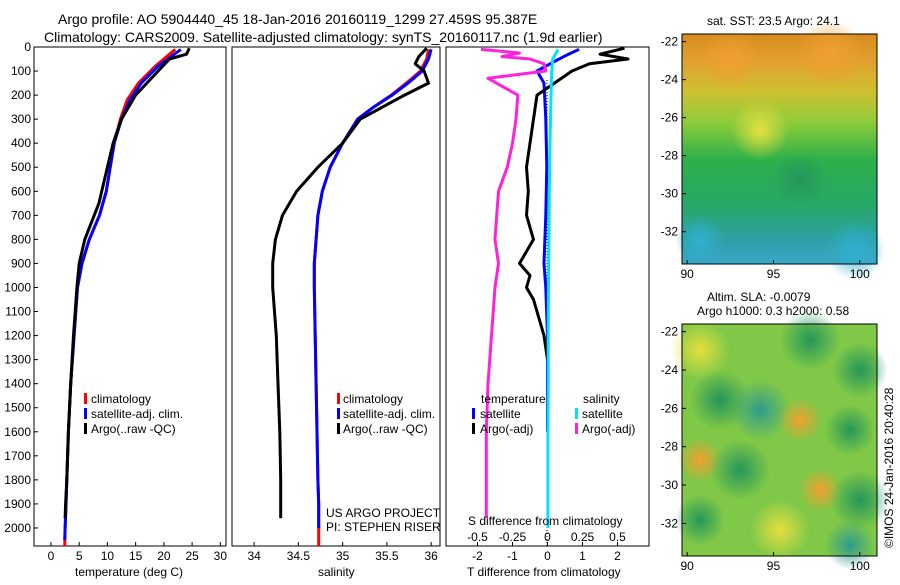 This screenshot has height=585, width=900. Describe the element at coordinates (545, 521) in the screenshot. I see `s-difference-axis-label: S difference from climatology` at that location.